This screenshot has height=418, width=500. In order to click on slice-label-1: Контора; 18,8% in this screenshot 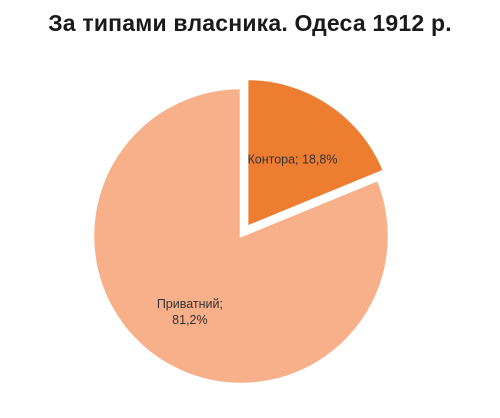, I will do `click(292, 159)`.